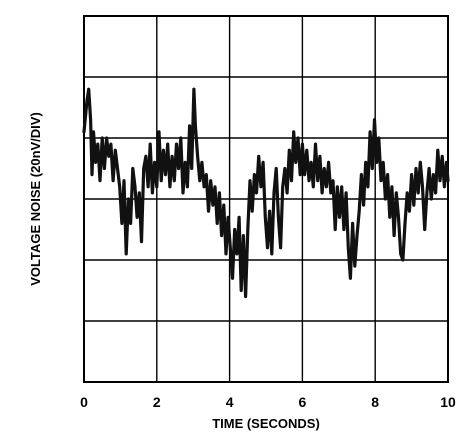 The image size is (468, 434). I want to click on x-tick-label: 2, so click(157, 402).